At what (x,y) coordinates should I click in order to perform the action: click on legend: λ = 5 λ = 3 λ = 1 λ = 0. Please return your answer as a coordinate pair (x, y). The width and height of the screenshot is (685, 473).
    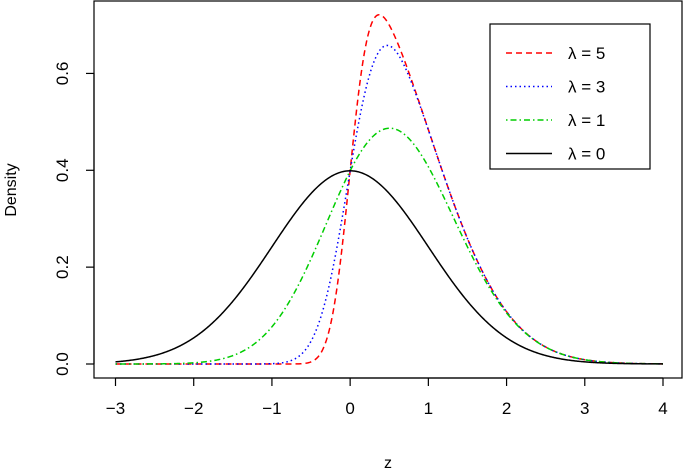
    Looking at the image, I should click on (570, 96).